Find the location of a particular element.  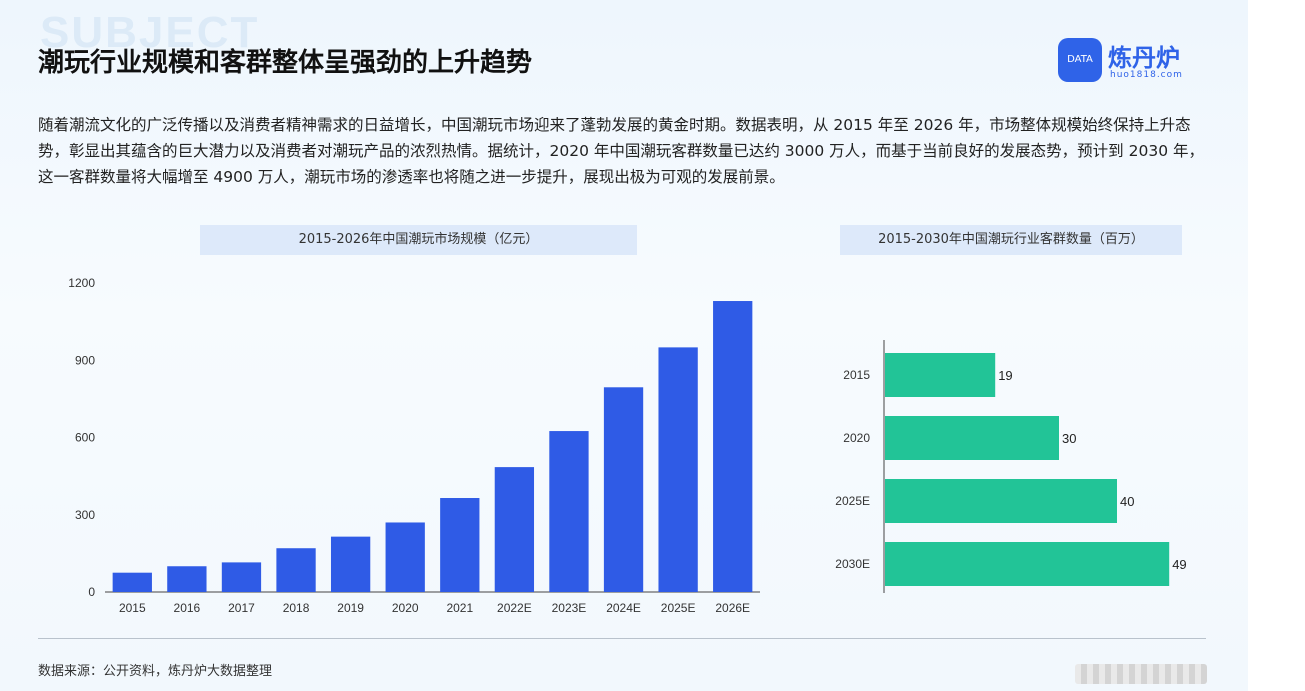

y-tick-label: 600 is located at coordinates (85, 438).